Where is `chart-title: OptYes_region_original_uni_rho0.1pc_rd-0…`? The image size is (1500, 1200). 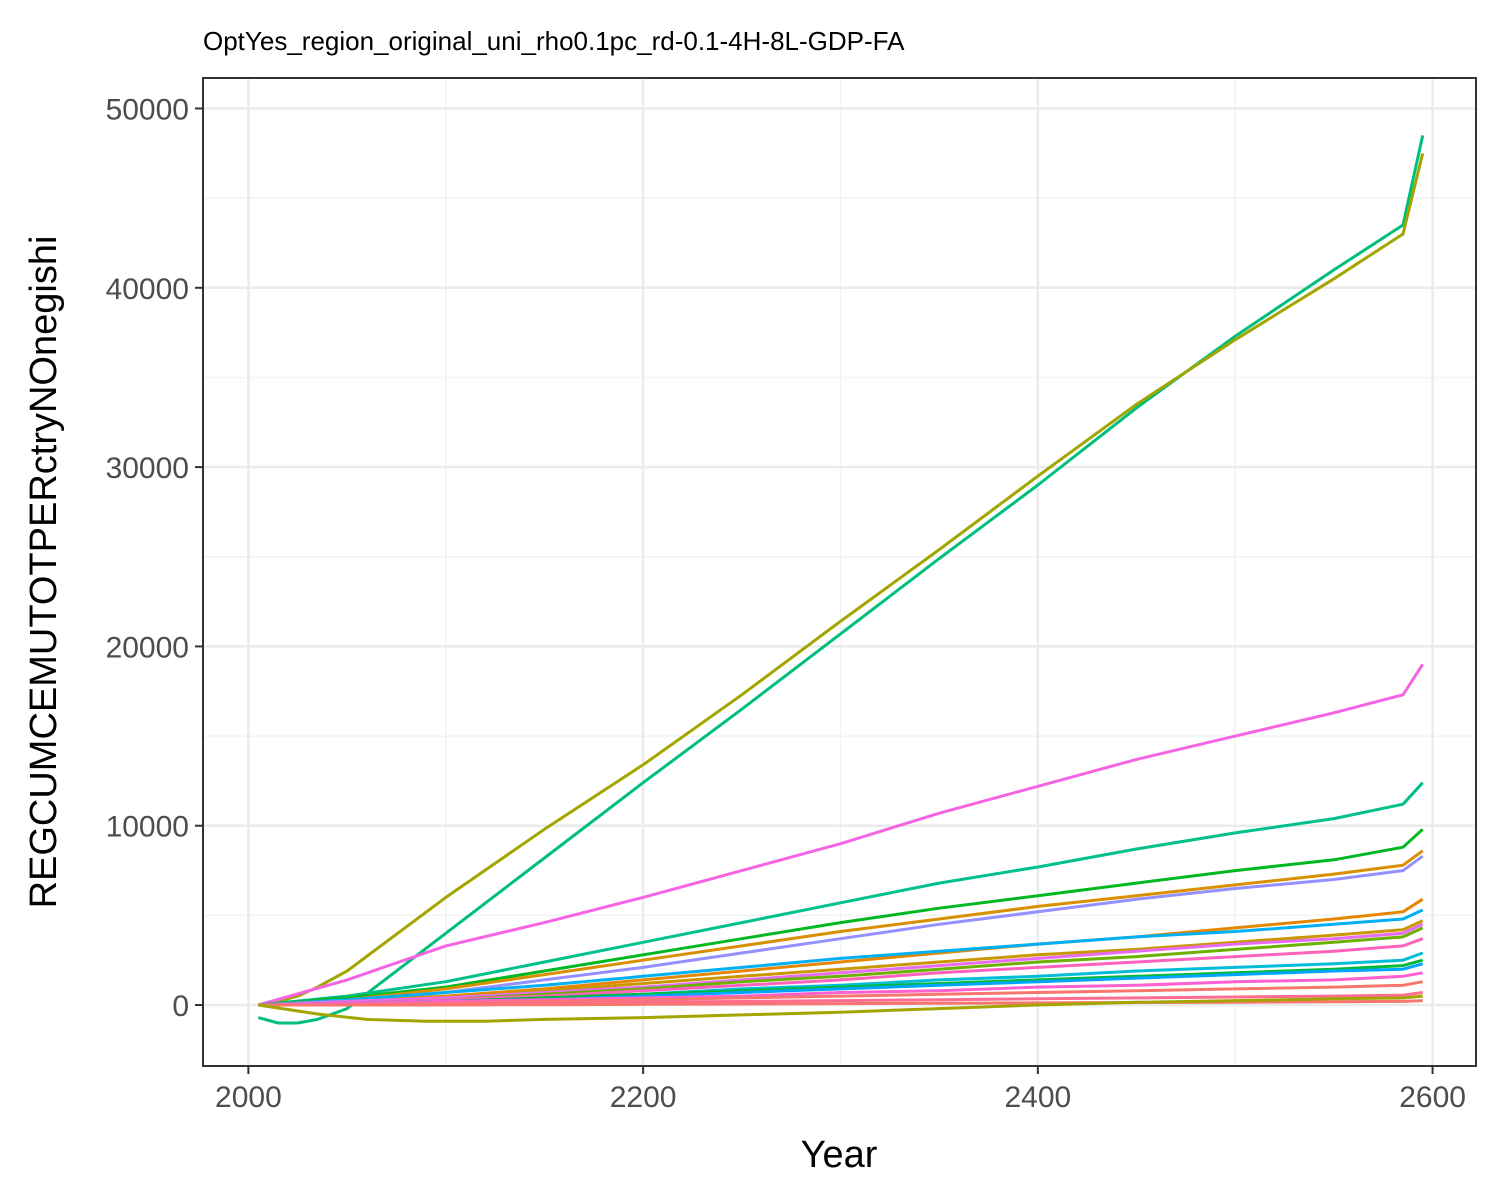
chart-title: OptYes_region_original_uni_rho0.1pc_rd-0… is located at coordinates (554, 41).